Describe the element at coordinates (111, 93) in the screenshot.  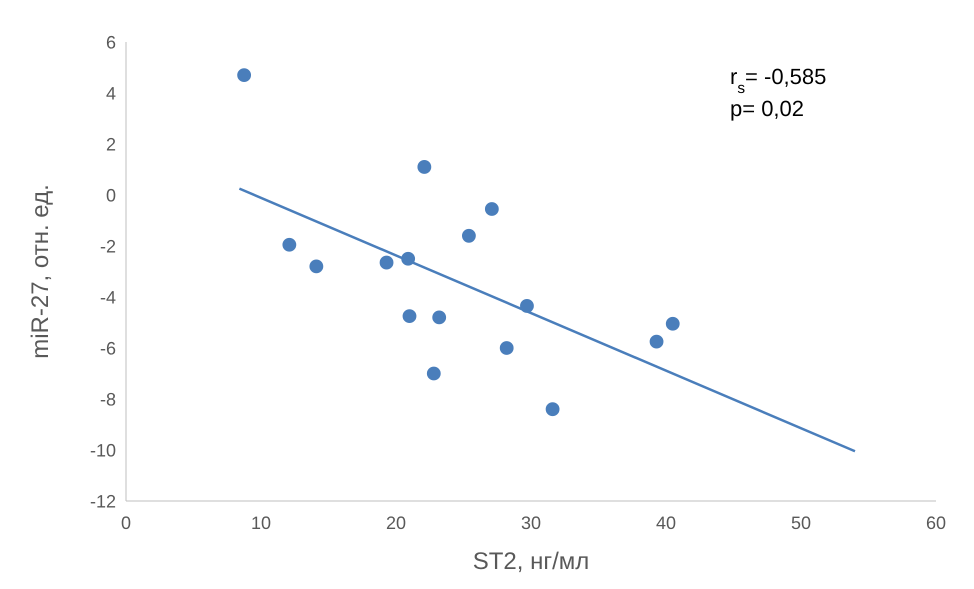
I see `y-tick-label: 4` at that location.